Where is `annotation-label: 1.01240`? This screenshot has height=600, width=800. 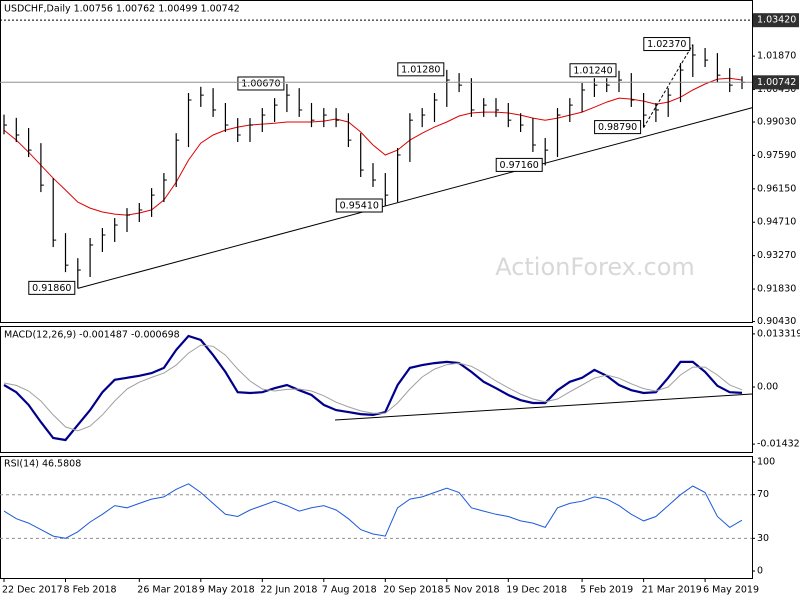 annotation-label: 1.01240 is located at coordinates (592, 70).